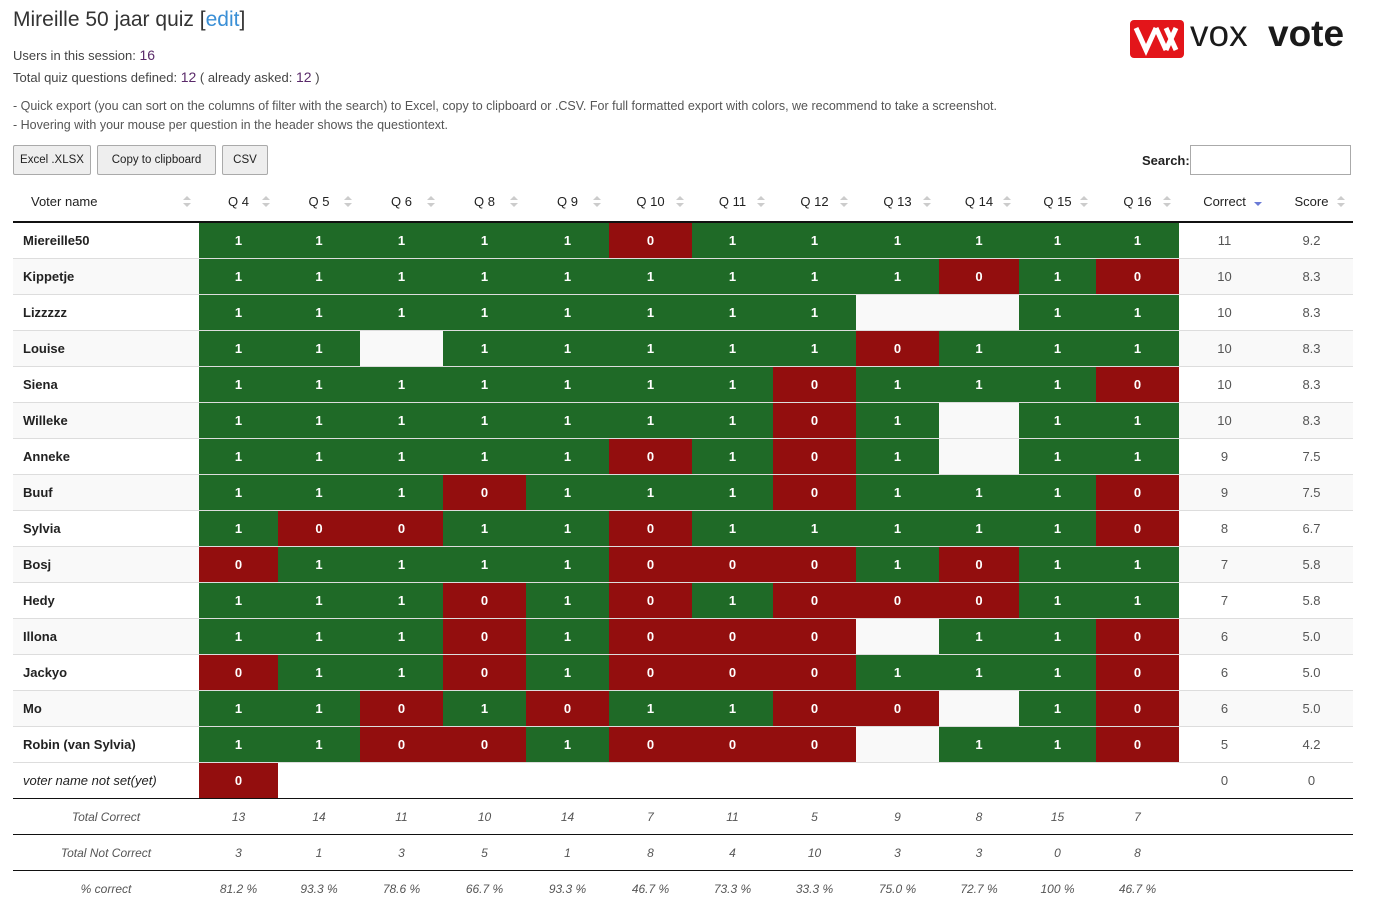 The width and height of the screenshot is (1381, 907). I want to click on voter-row: Robin (van Sylvia) 1 1 0 0 1 0 0 0 1 1 0 5 4.2, so click(683, 744).